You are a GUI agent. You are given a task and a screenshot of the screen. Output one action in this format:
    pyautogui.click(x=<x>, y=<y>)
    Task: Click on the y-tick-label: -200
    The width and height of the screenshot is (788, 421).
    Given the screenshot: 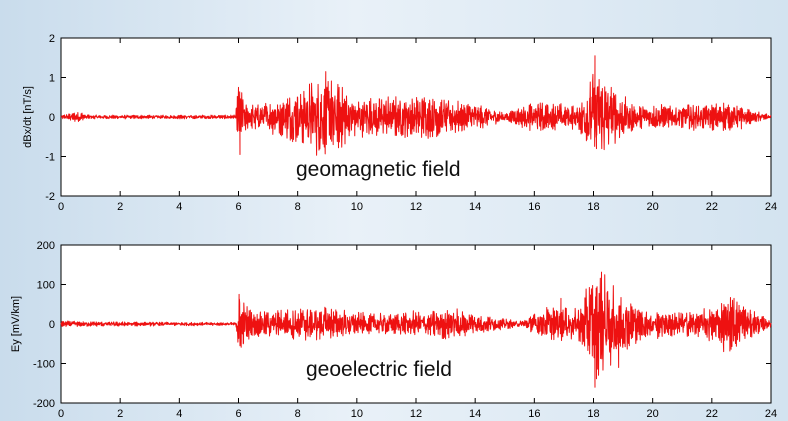 What is the action you would take?
    pyautogui.click(x=44, y=404)
    